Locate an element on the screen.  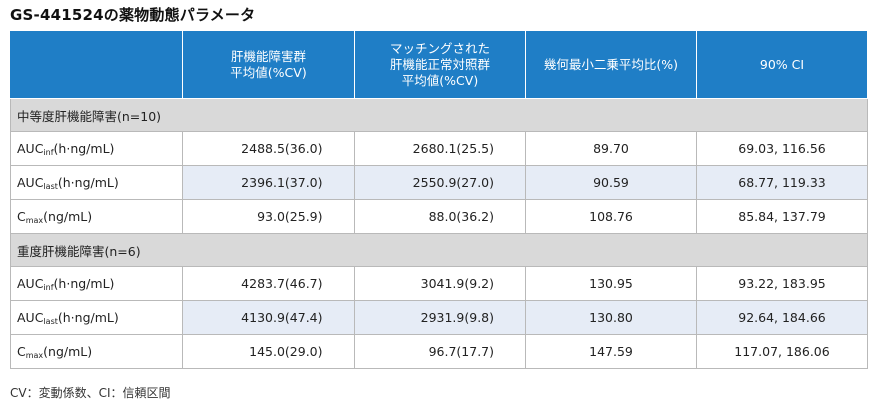
footnote: CV：変動係数、CI：信頼区間 is located at coordinates (90, 393).